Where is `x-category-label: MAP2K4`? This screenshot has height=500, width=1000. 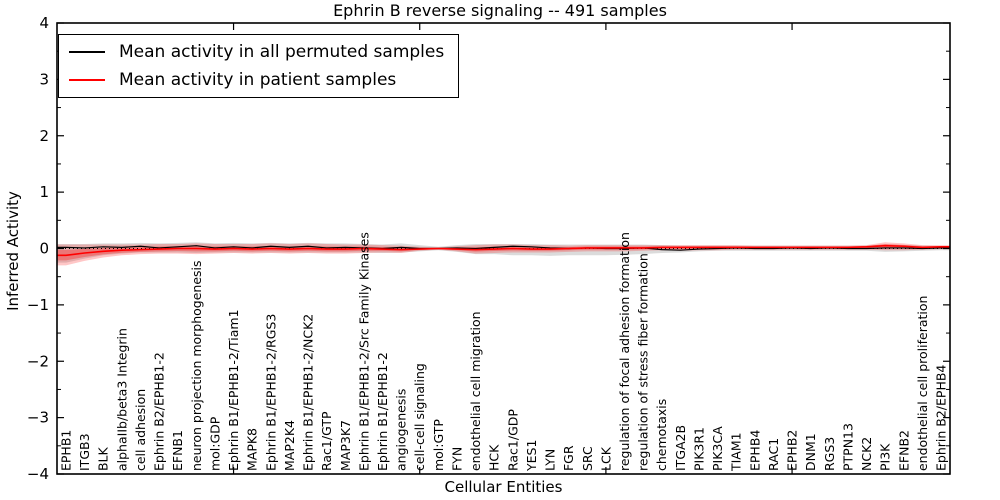
x-category-label: MAP2K4 is located at coordinates (289, 445).